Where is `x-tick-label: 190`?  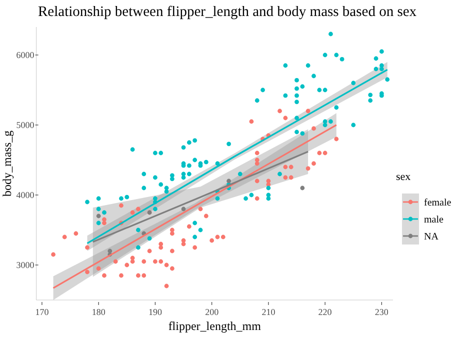 x-tick-label: 190 is located at coordinates (155, 312).